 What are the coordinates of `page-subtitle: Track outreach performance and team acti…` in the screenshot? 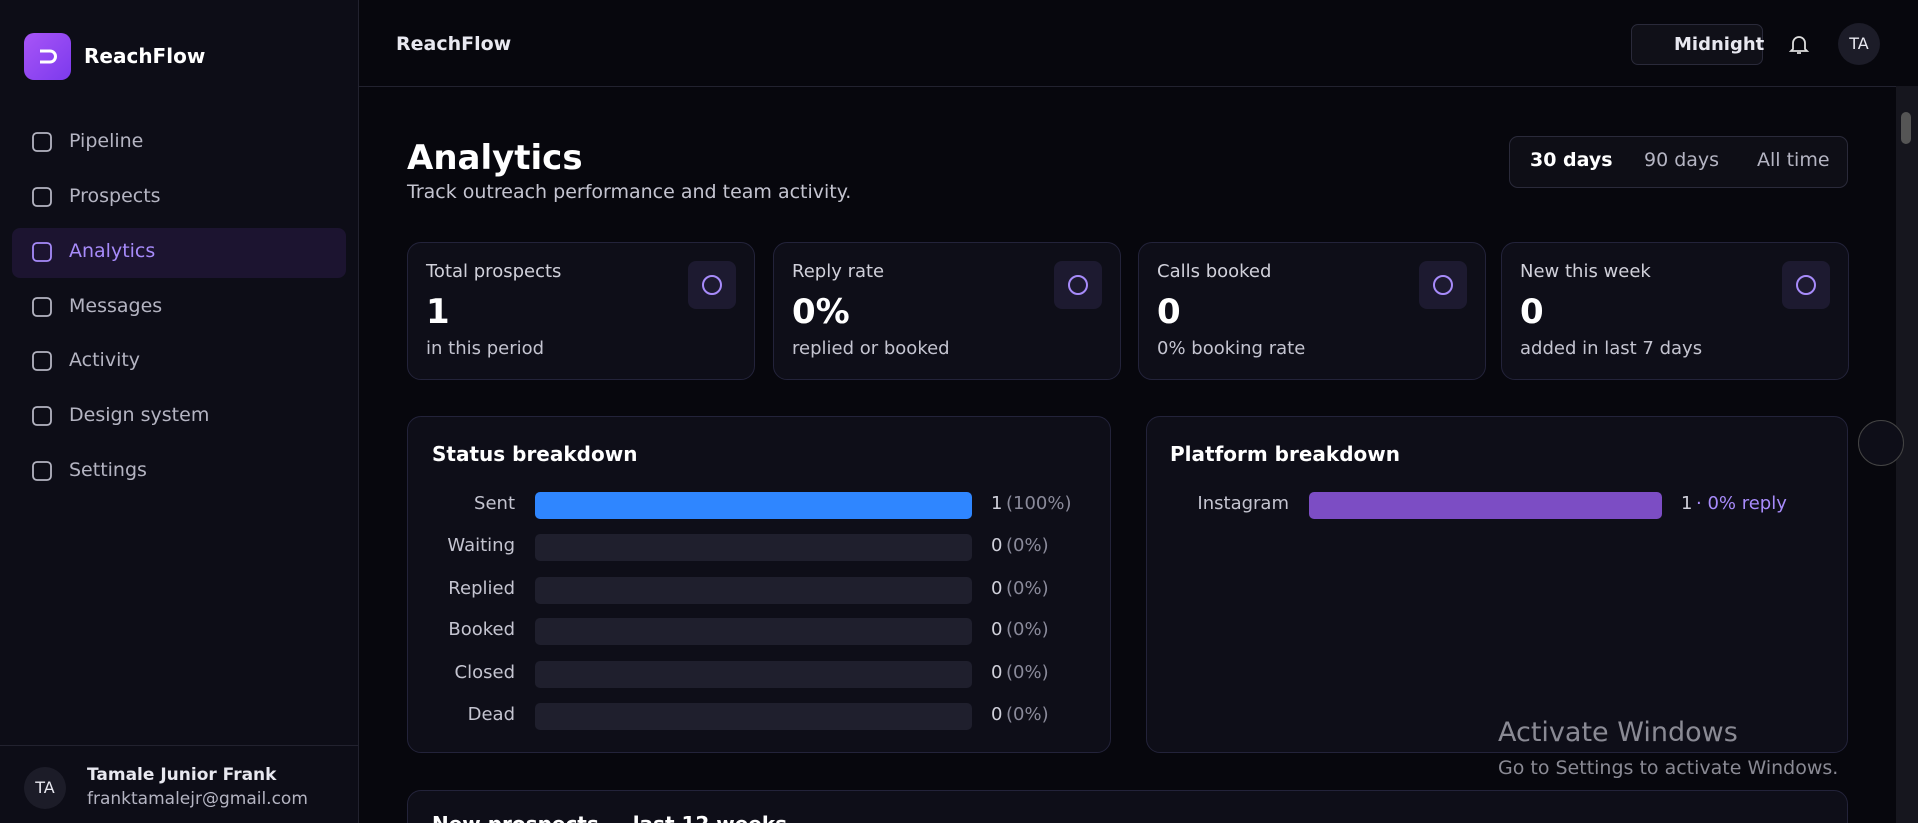 It's located at (629, 192).